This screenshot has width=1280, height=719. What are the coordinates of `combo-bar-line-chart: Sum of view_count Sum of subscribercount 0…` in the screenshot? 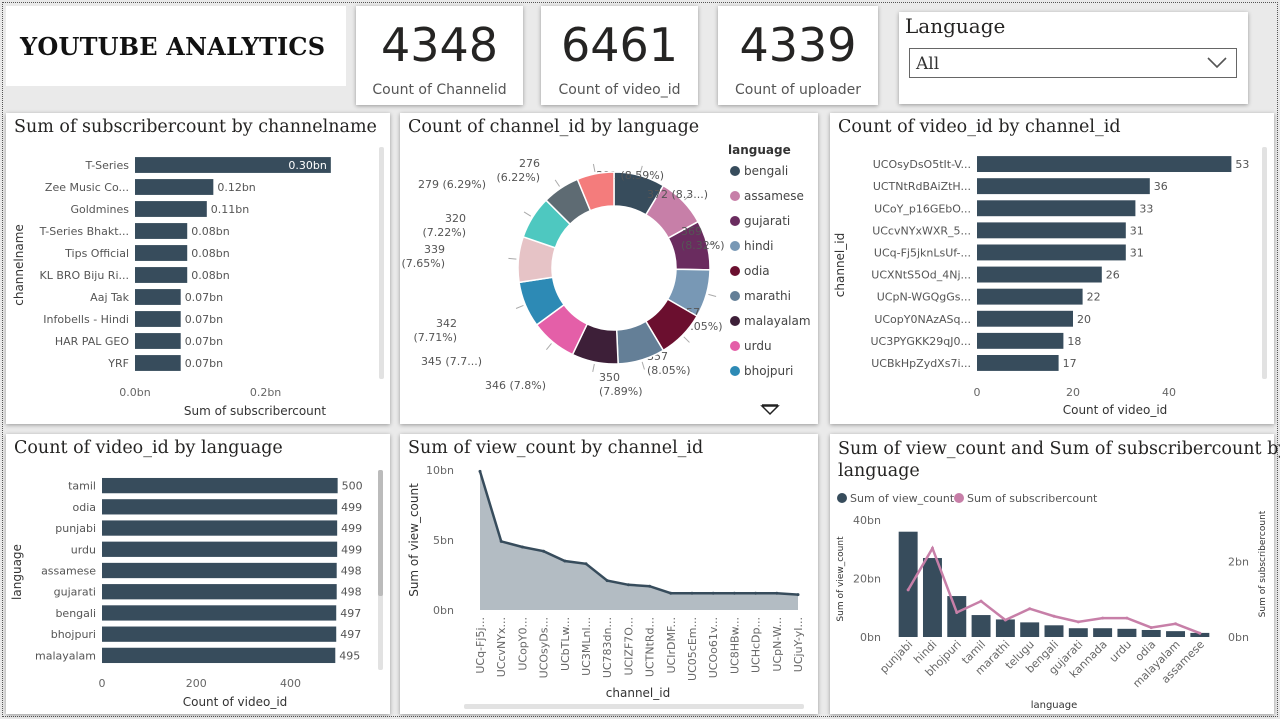 It's located at (1052, 574).